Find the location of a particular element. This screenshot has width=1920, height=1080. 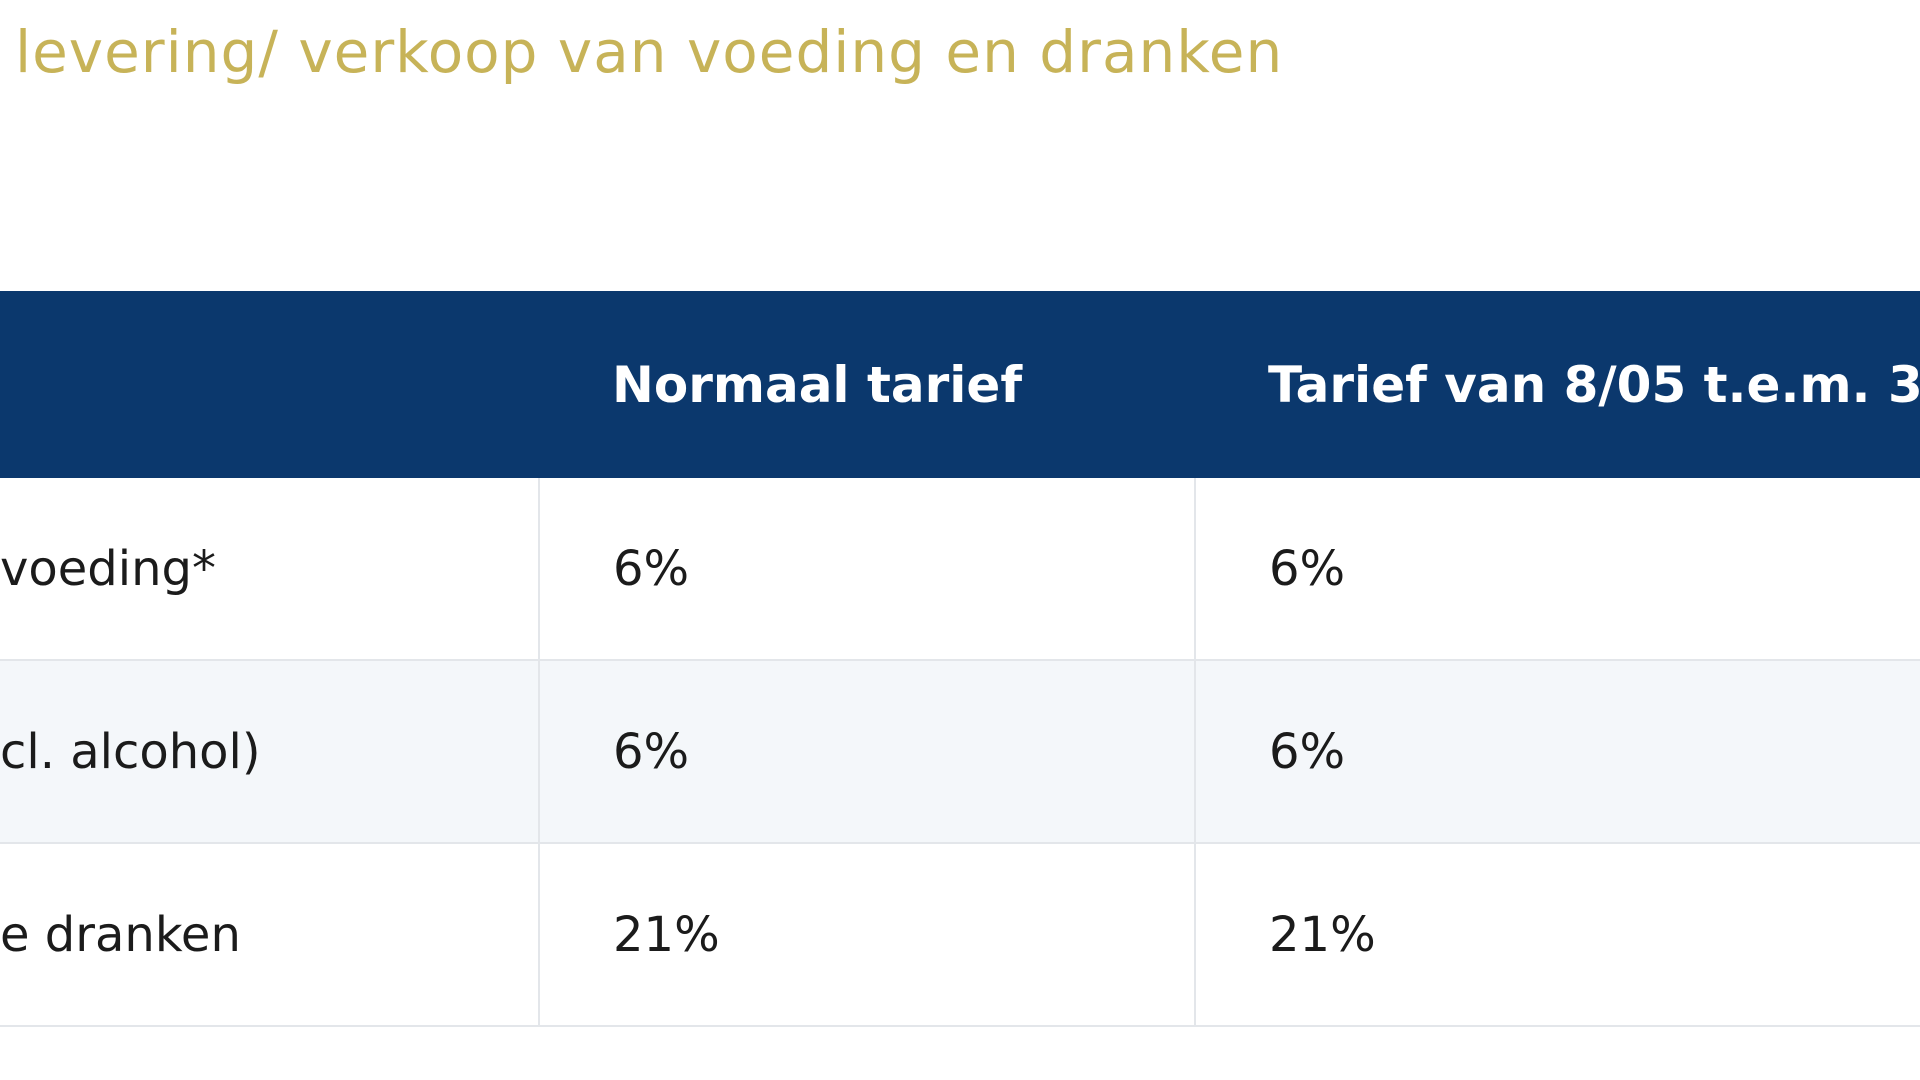

header-cell is located at coordinates (269, 384).